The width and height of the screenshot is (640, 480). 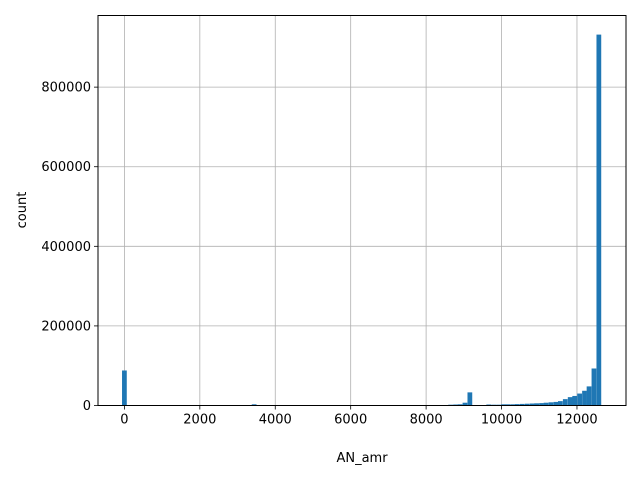 I want to click on y-tick-label: 0, so click(x=87, y=406).